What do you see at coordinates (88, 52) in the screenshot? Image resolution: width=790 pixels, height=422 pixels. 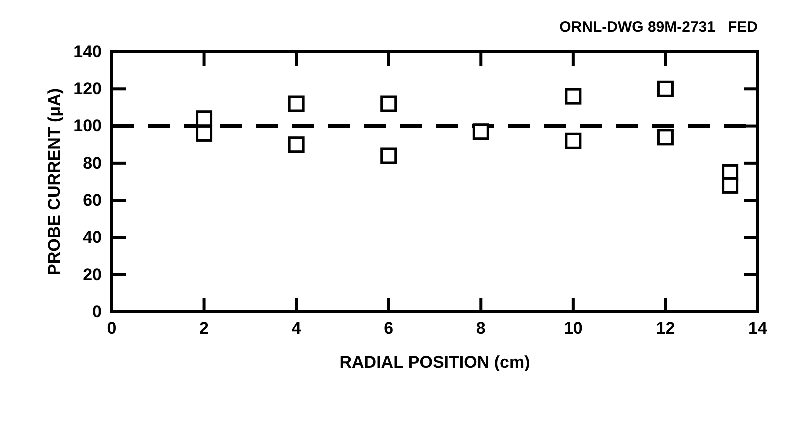 I see `y-tick-label: 140` at bounding box center [88, 52].